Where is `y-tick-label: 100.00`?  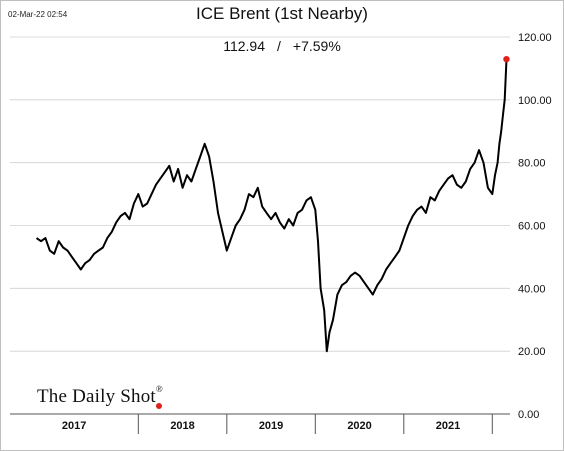 y-tick-label: 100.00 is located at coordinates (535, 101).